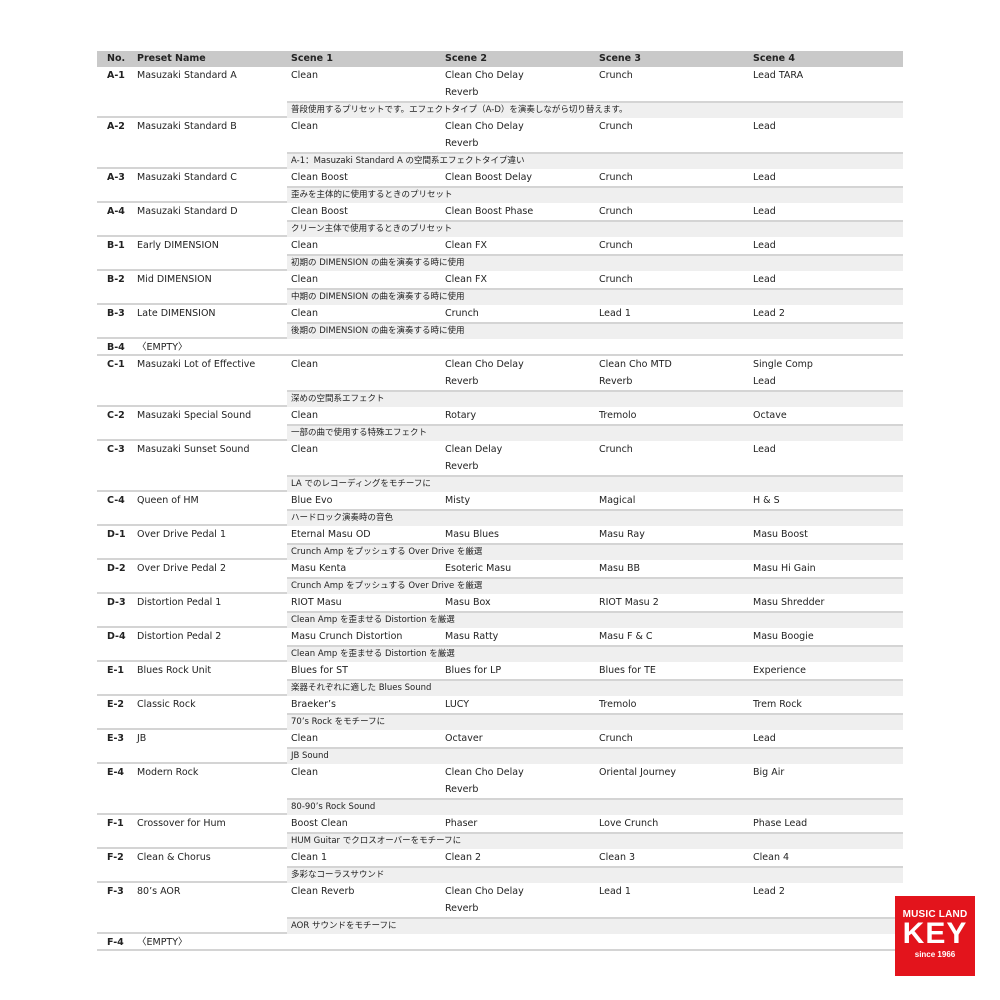 This screenshot has height=1000, width=1000. I want to click on preset-note: AOR サウンドをモチーフに, so click(595, 925).